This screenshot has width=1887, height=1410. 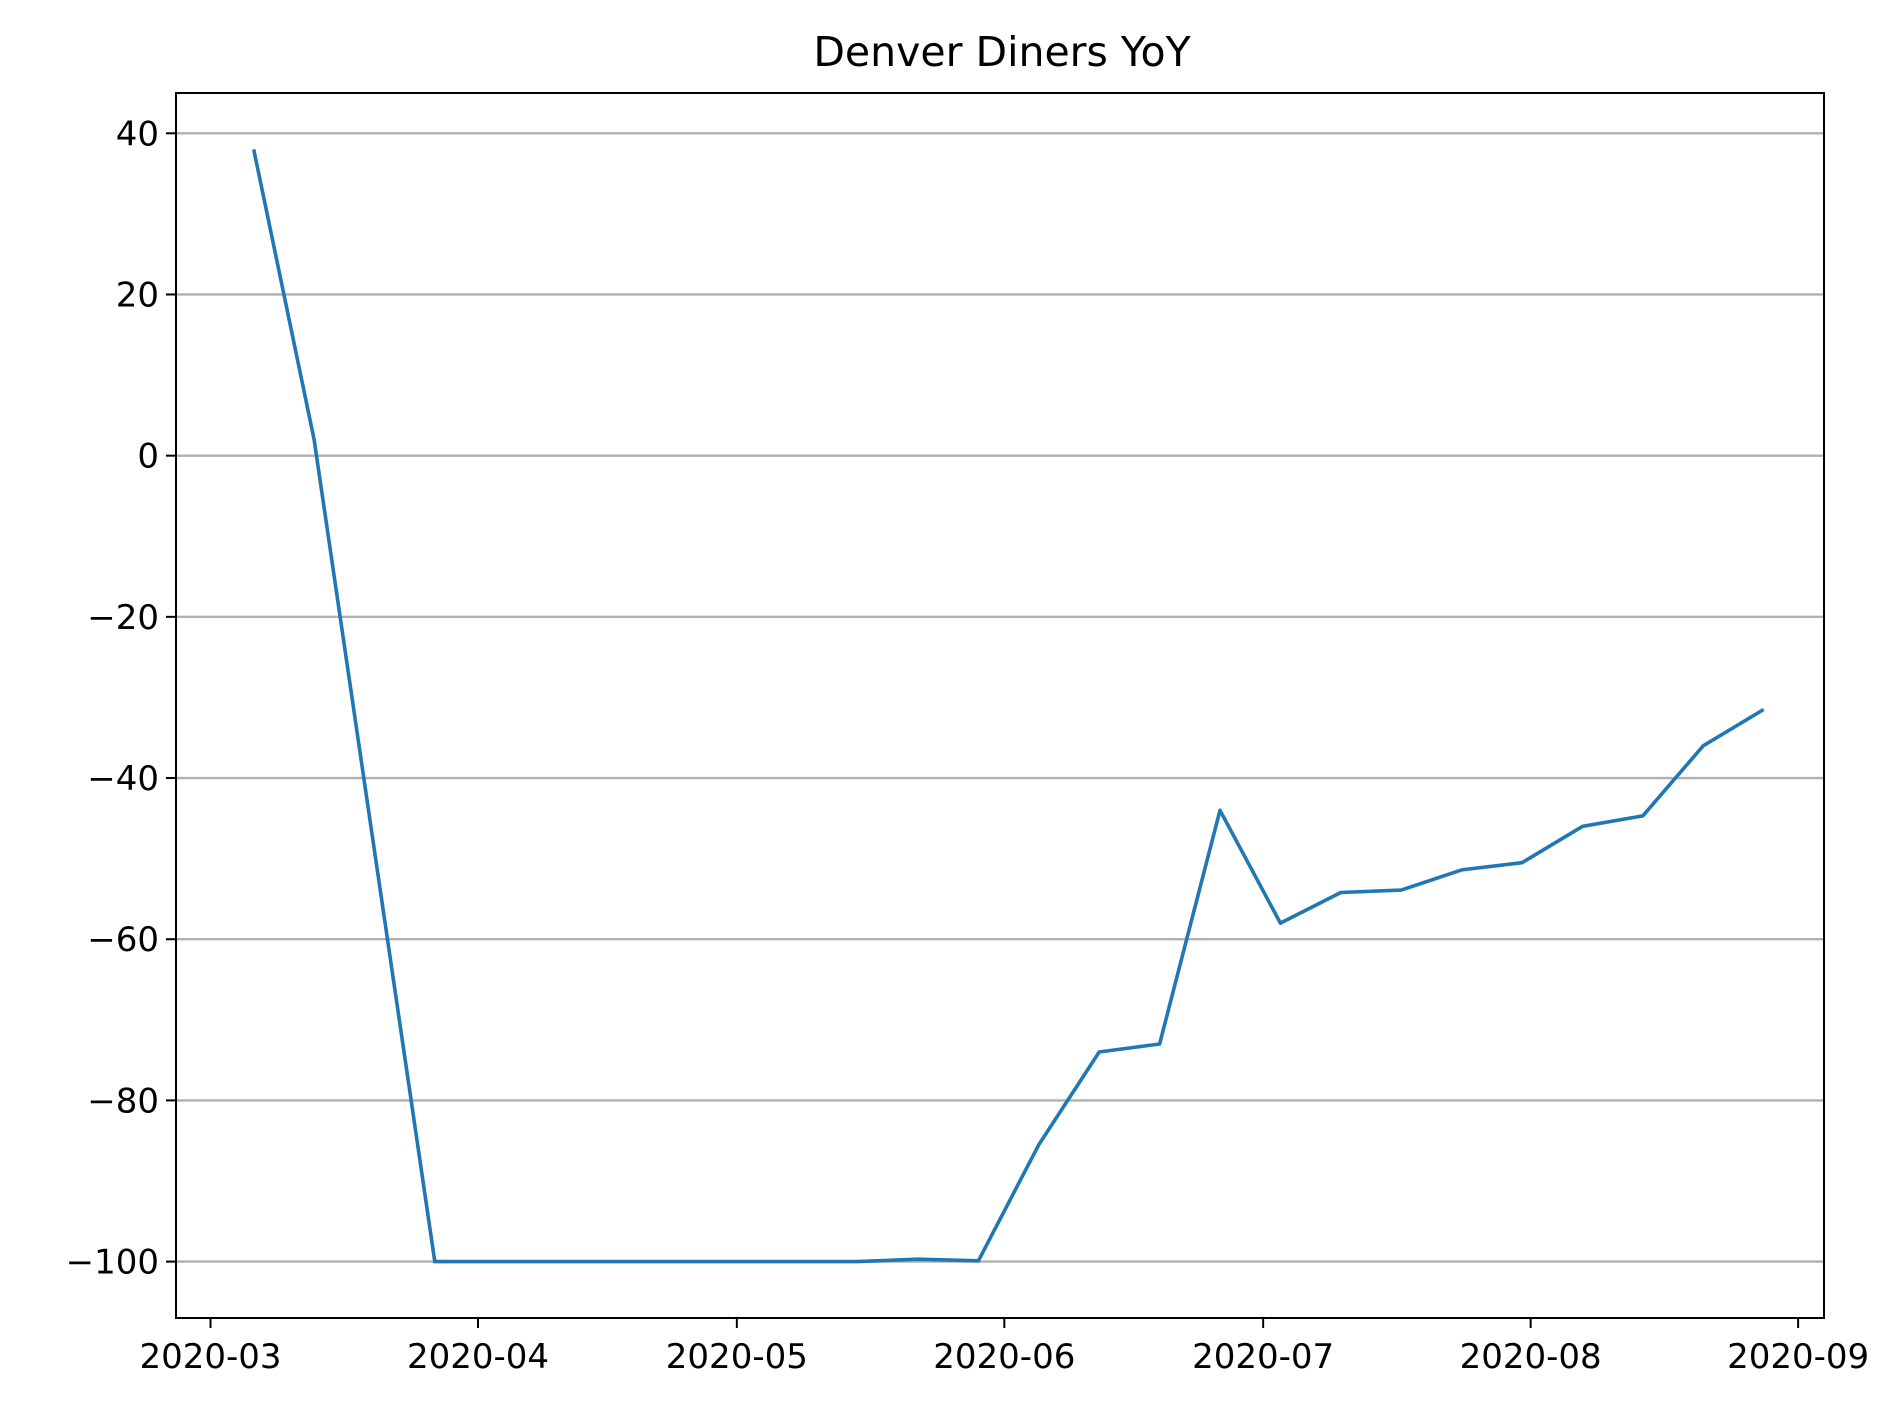 I want to click on x-tick-label: 2020-08, so click(x=1531, y=1357).